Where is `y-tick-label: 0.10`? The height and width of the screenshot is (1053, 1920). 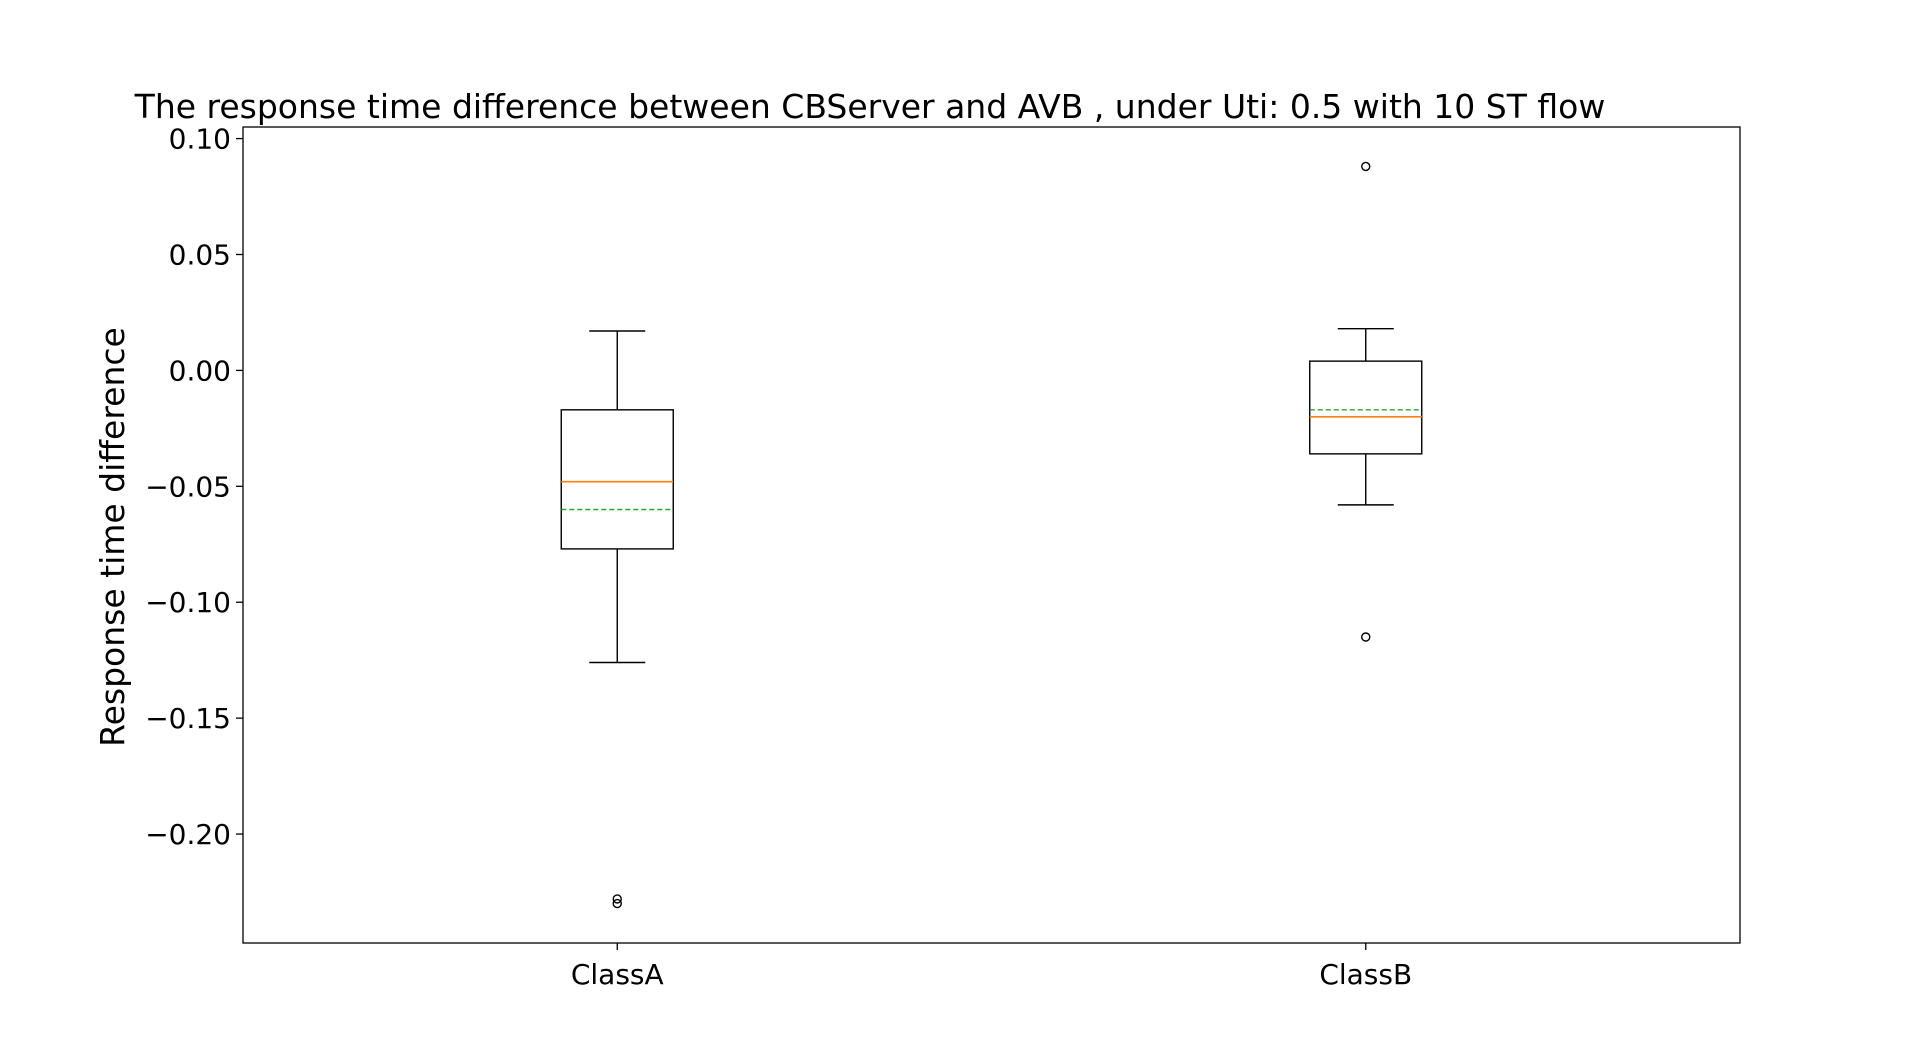
y-tick-label: 0.10 is located at coordinates (200, 139).